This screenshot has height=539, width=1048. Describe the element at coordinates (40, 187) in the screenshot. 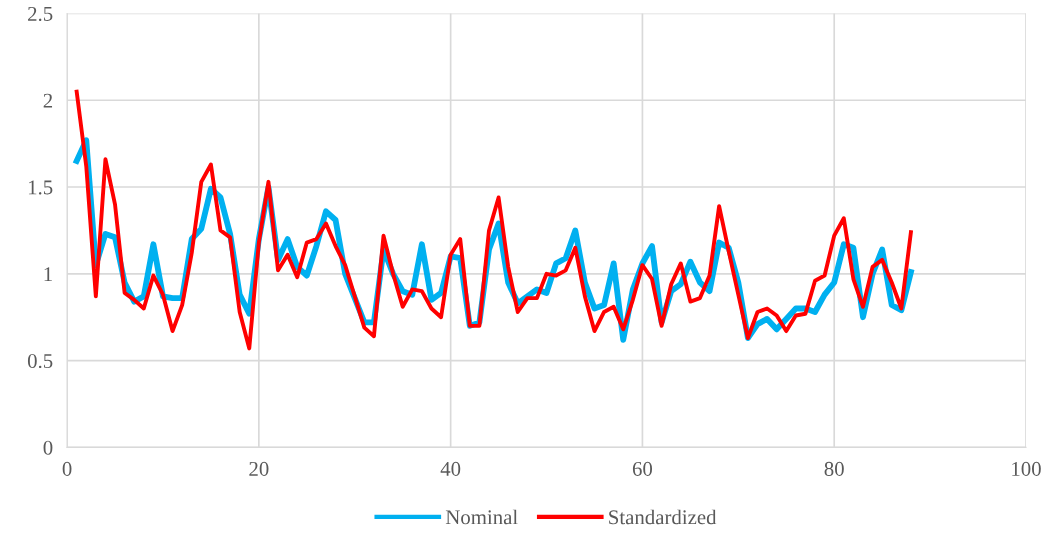

I see `y-tick-label: 1.5` at that location.